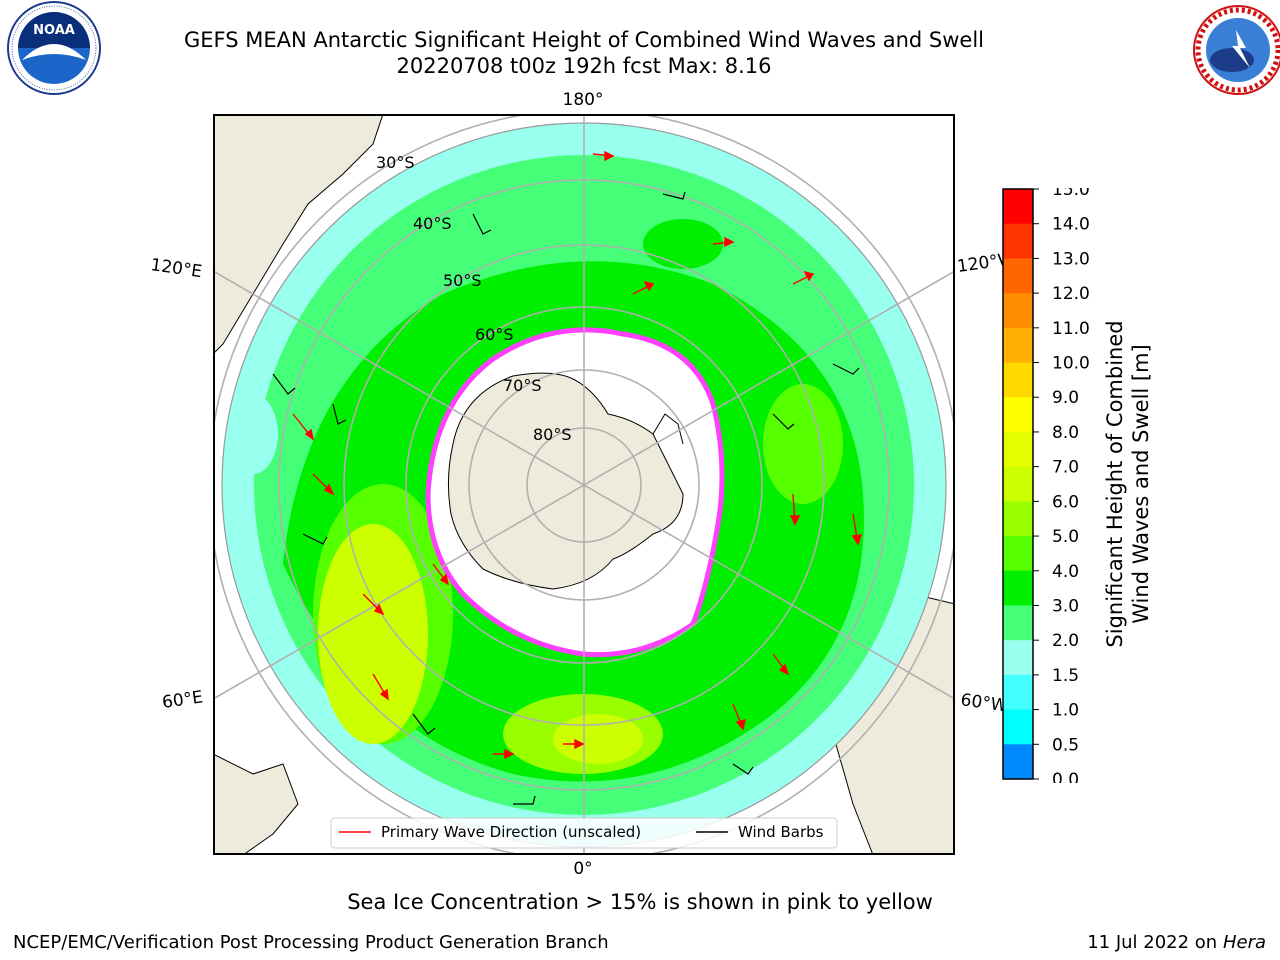 The image size is (1280, 960). What do you see at coordinates (494, 334) in the screenshot?
I see `lat-label-60: 60°S` at bounding box center [494, 334].